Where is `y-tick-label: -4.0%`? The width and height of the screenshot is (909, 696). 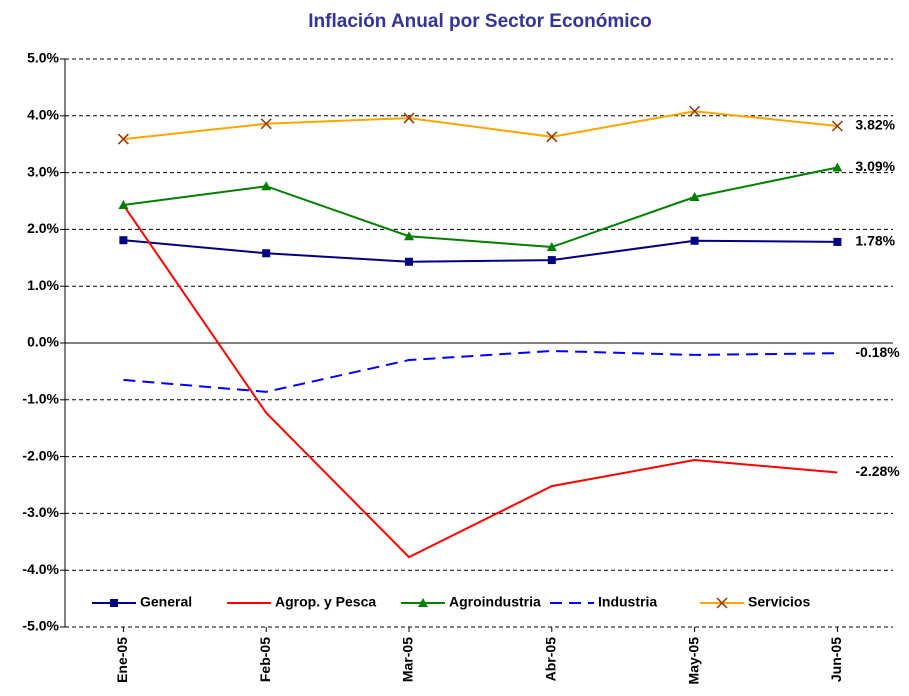
y-tick-label: -4.0% is located at coordinates (40, 569).